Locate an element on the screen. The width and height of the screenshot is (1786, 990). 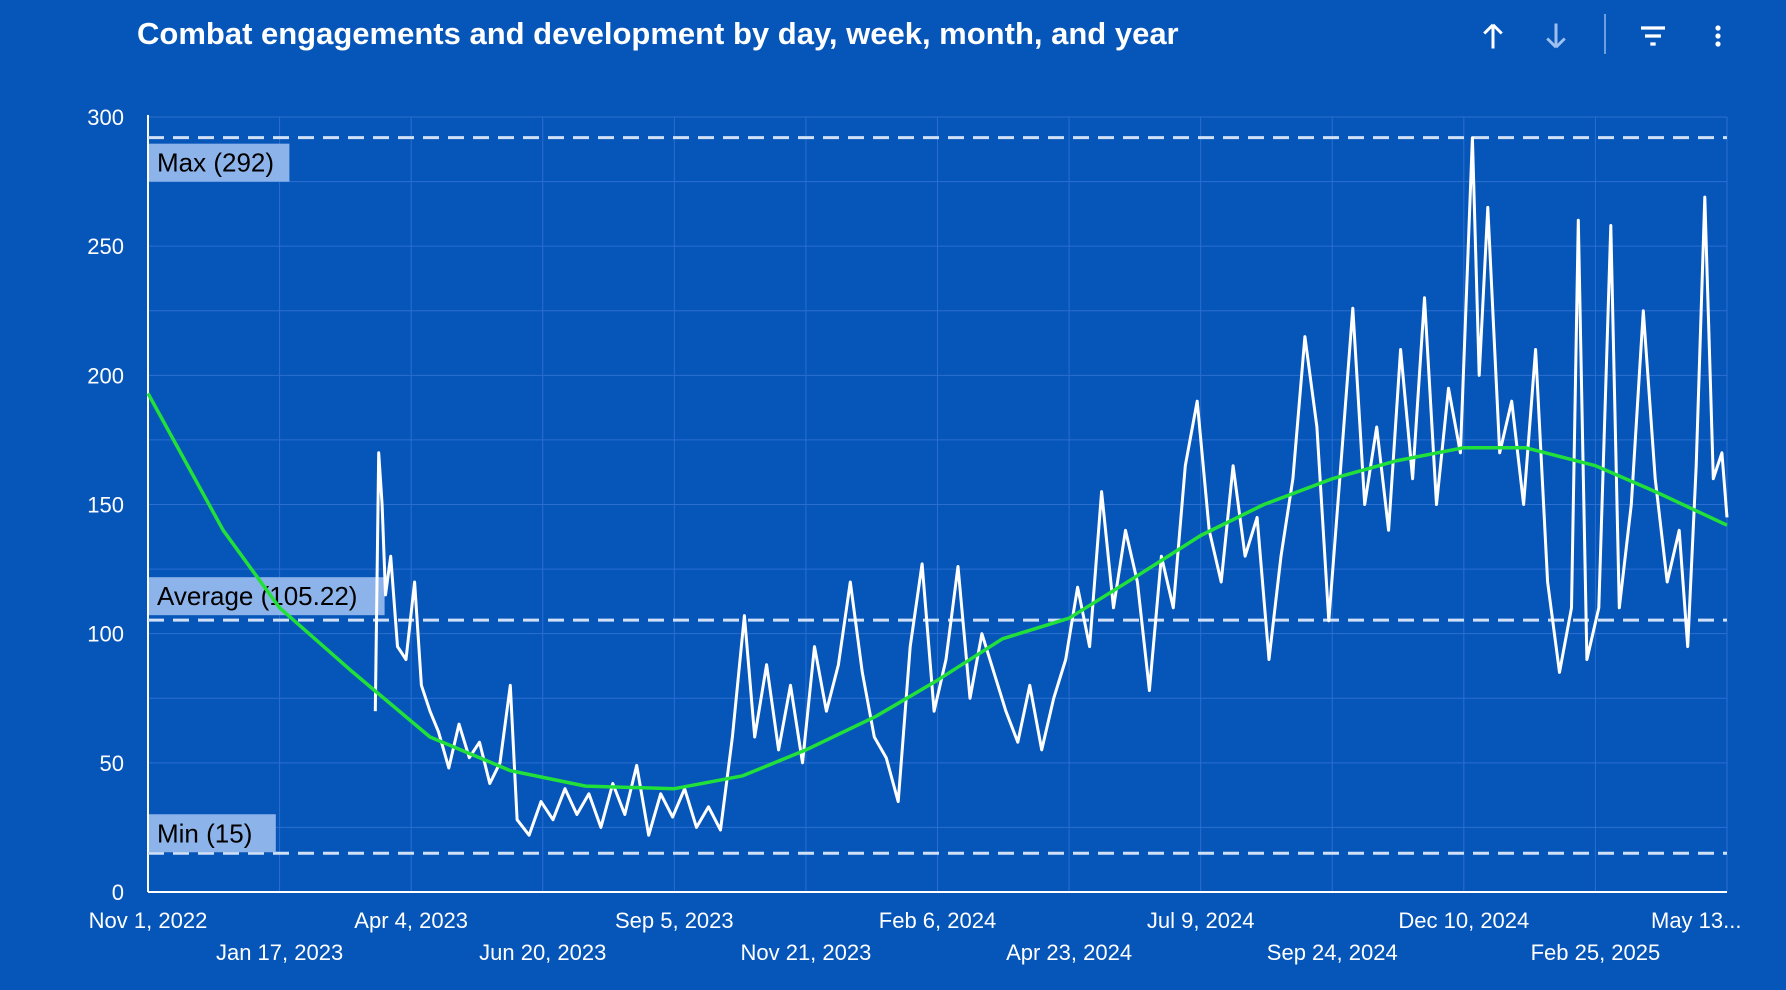
x-tick-label: Feb 25, 2025 is located at coordinates (1596, 952).